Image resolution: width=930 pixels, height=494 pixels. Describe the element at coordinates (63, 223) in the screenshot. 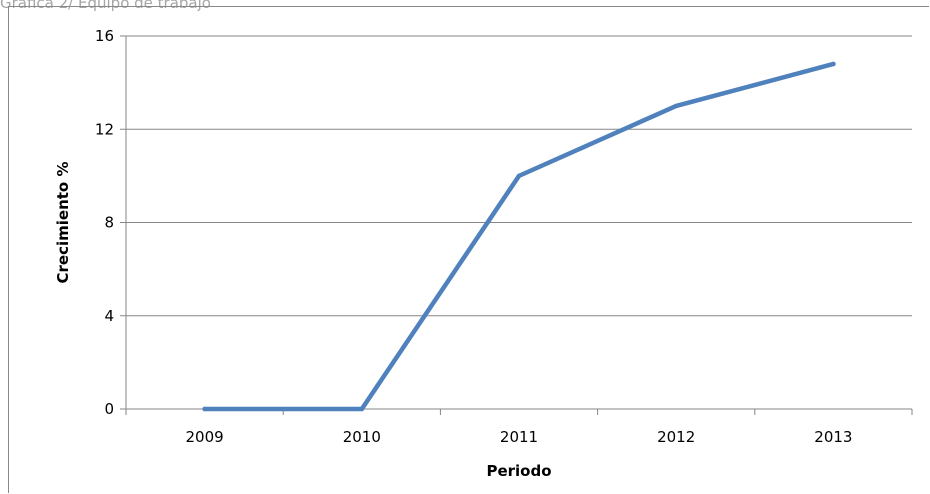

I see `y-axis-title: Crecimiento %` at that location.